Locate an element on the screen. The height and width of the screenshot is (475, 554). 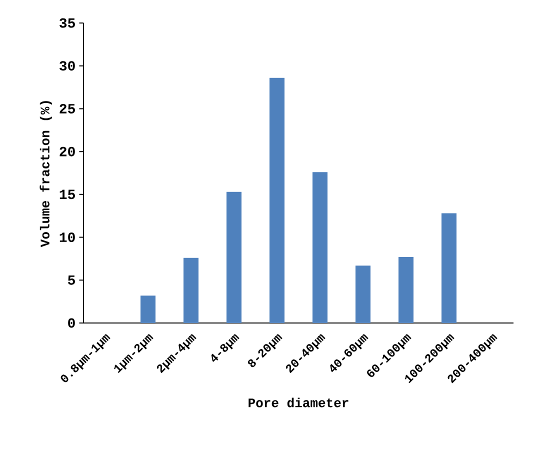
y-tick-label: 25 is located at coordinates (67, 109).